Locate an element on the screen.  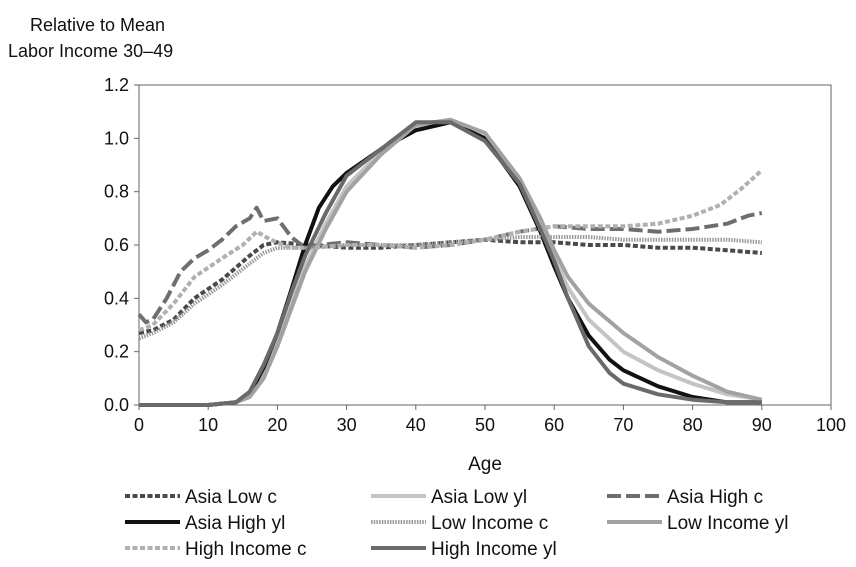
x-tick-label: 70 is located at coordinates (623, 425).